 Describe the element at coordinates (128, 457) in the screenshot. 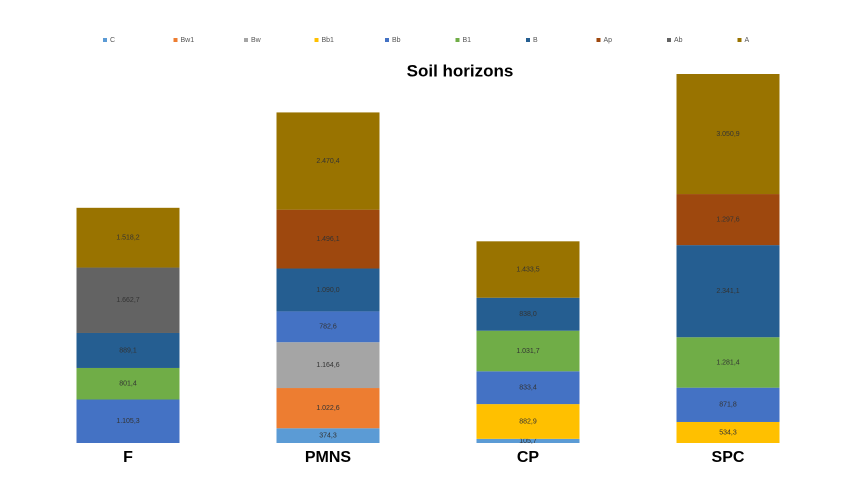

I see `x-tick-label: F` at that location.